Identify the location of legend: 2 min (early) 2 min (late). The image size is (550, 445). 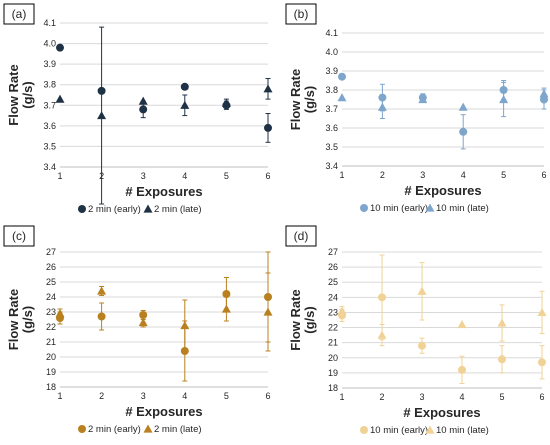
(140, 209).